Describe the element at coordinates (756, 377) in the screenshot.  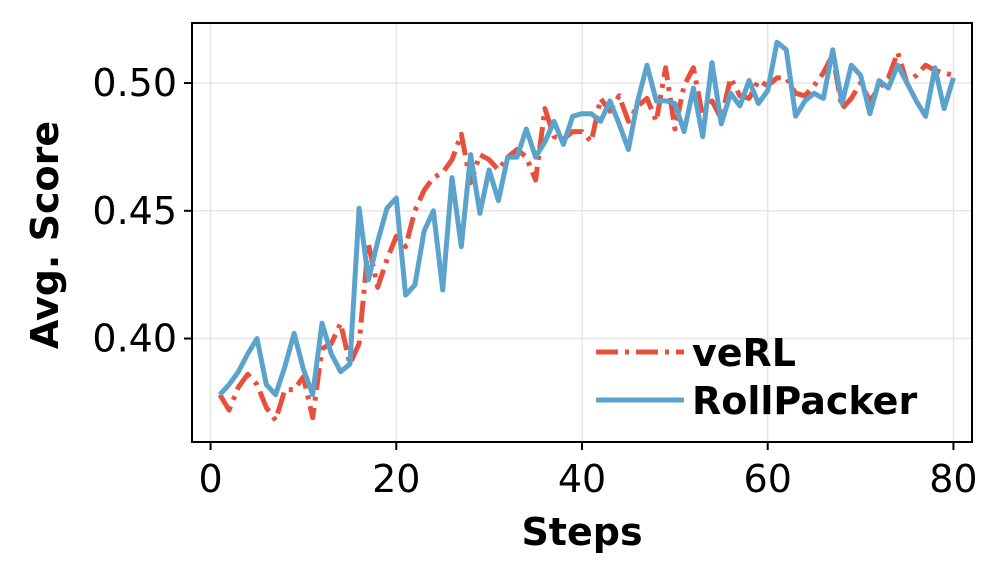
I see `legend: veRL RollPacker` at that location.